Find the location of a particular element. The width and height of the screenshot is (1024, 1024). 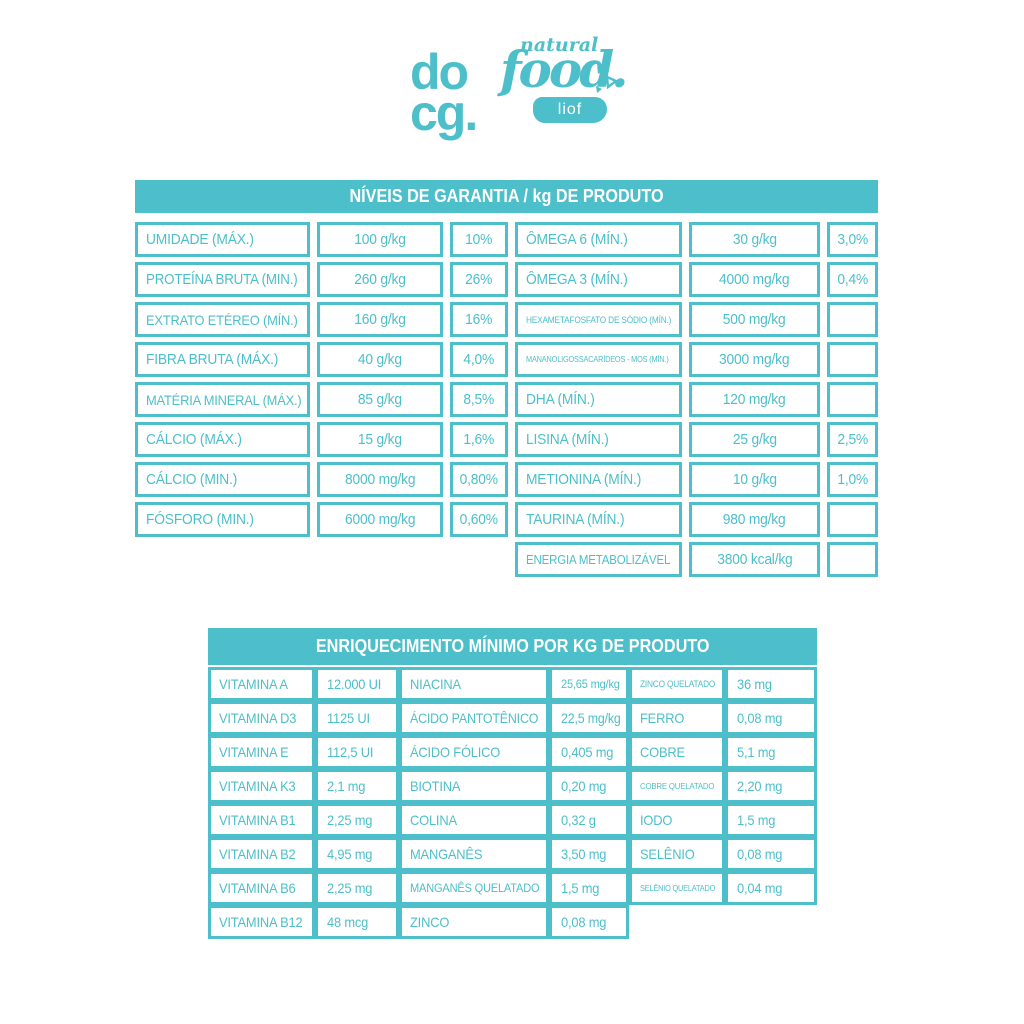

cell-label: VITAMINA B1 is located at coordinates (261, 820).